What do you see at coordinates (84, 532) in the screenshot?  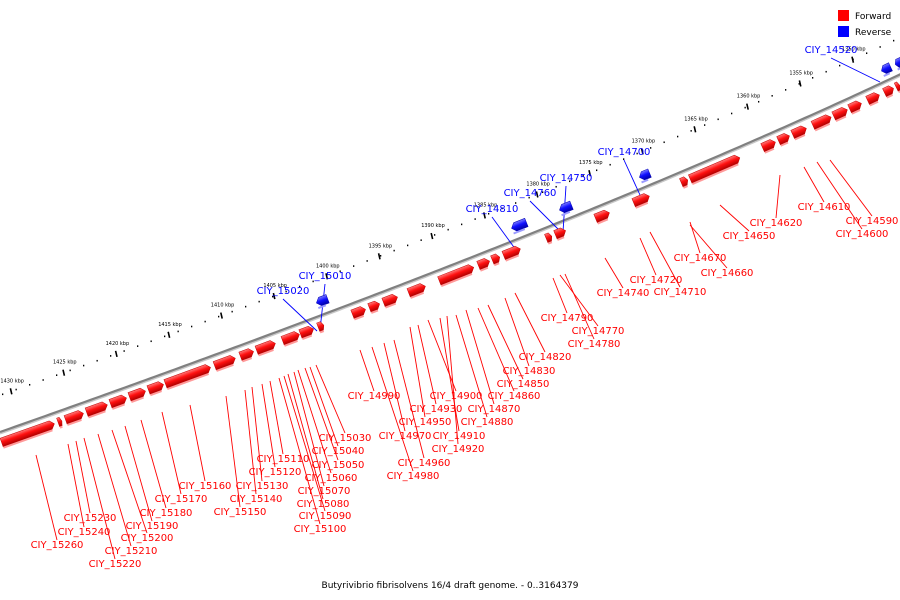 I see `gene-label-ciy-15240: CIY_15240` at bounding box center [84, 532].